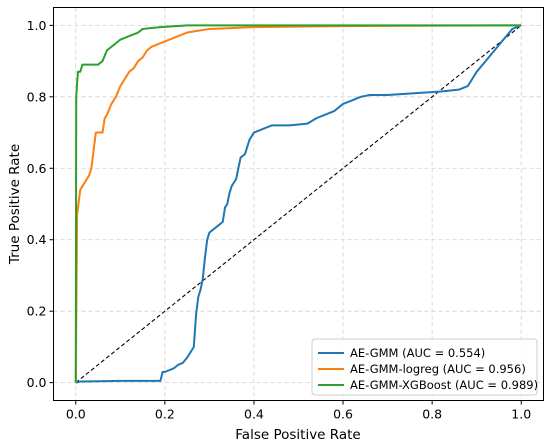 The width and height of the screenshot is (550, 446). I want to click on y-tick-label: 0.2, so click(37, 311).